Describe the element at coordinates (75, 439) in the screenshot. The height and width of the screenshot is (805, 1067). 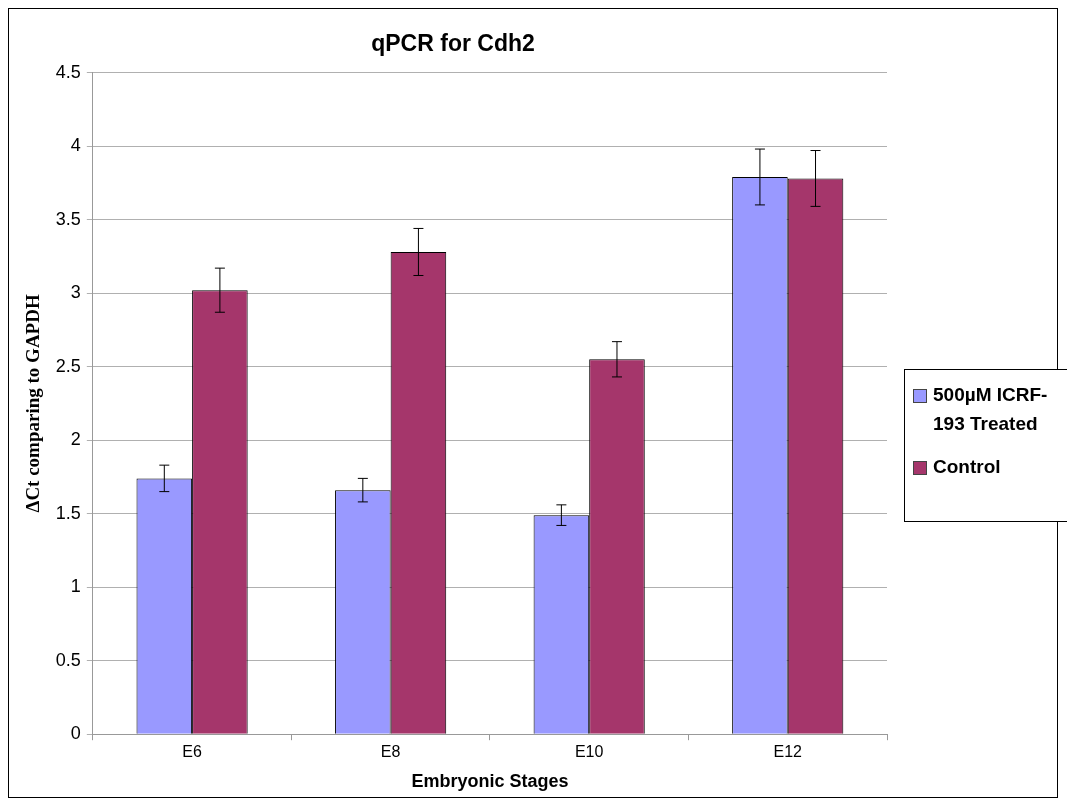
I see `y-tick-label: 2` at that location.